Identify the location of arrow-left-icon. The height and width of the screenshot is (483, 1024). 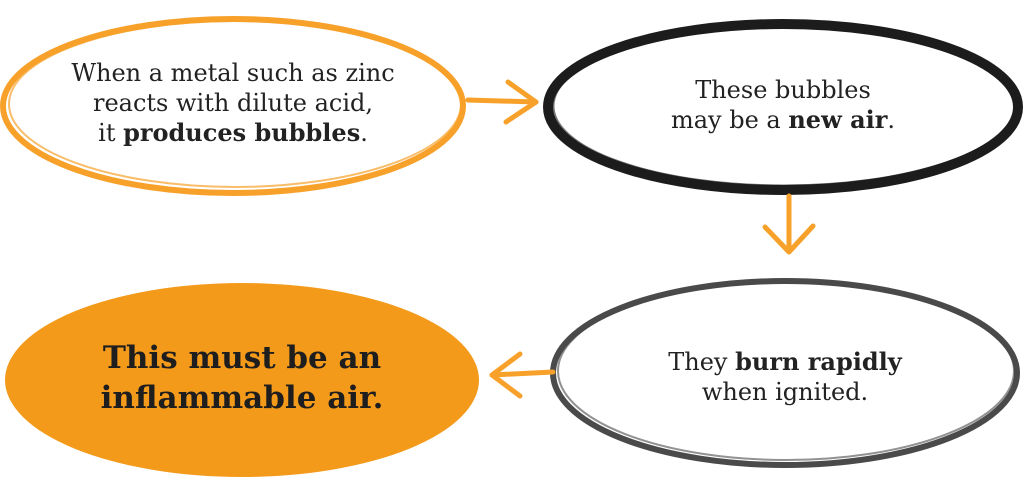
(522, 375).